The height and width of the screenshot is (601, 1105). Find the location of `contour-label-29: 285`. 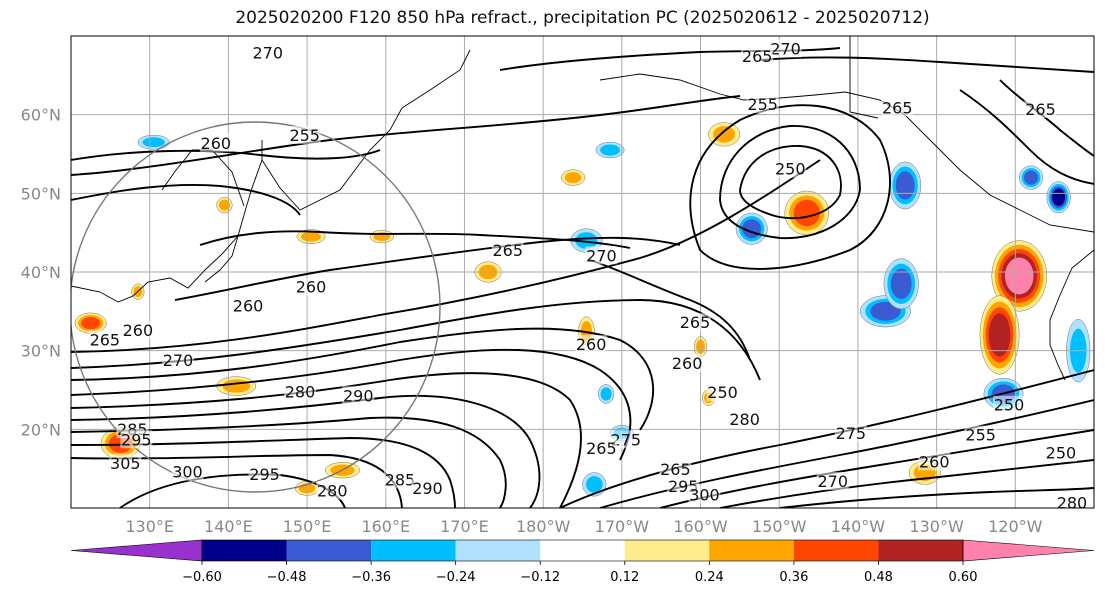

contour-label-29: 285 is located at coordinates (400, 479).